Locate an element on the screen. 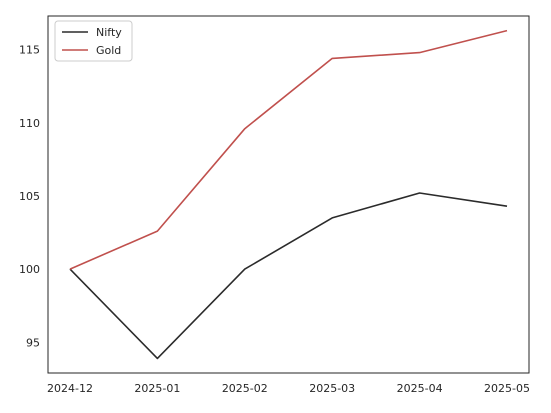  y-tick-label: 100 is located at coordinates (29, 269).